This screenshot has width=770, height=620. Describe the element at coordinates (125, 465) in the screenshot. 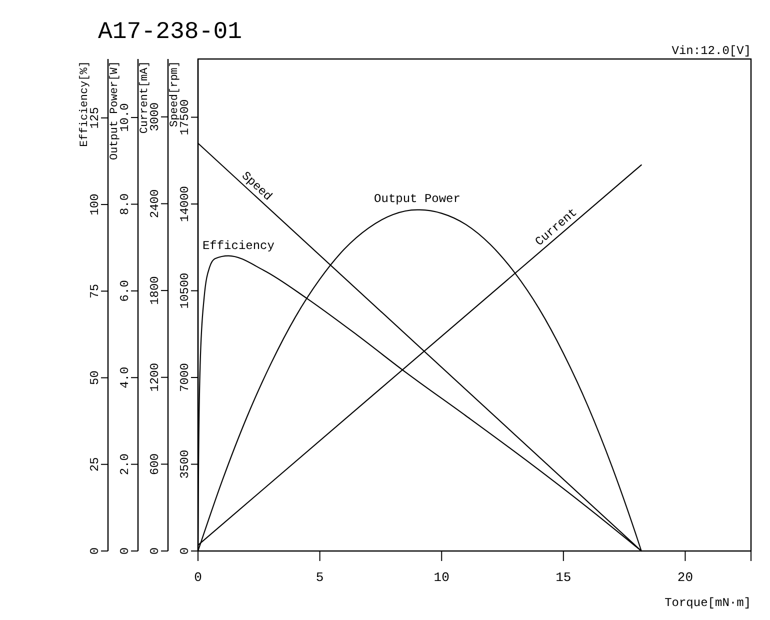

I see `y-tick-label: 2.0` at that location.